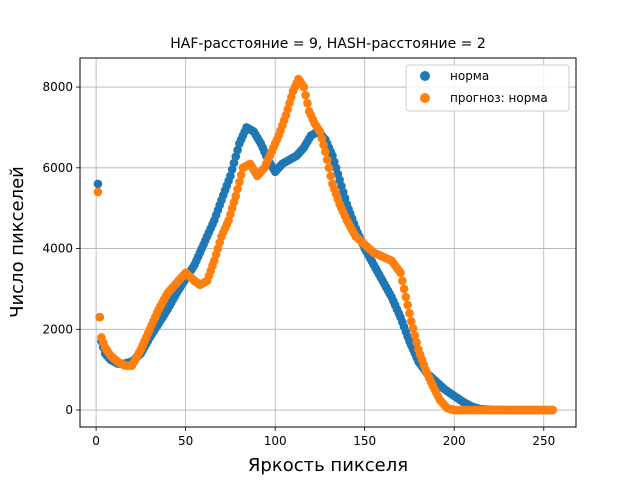 Image resolution: width=640 pixels, height=480 pixels. I want to click on legend-marker-prognoz, so click(425, 98).